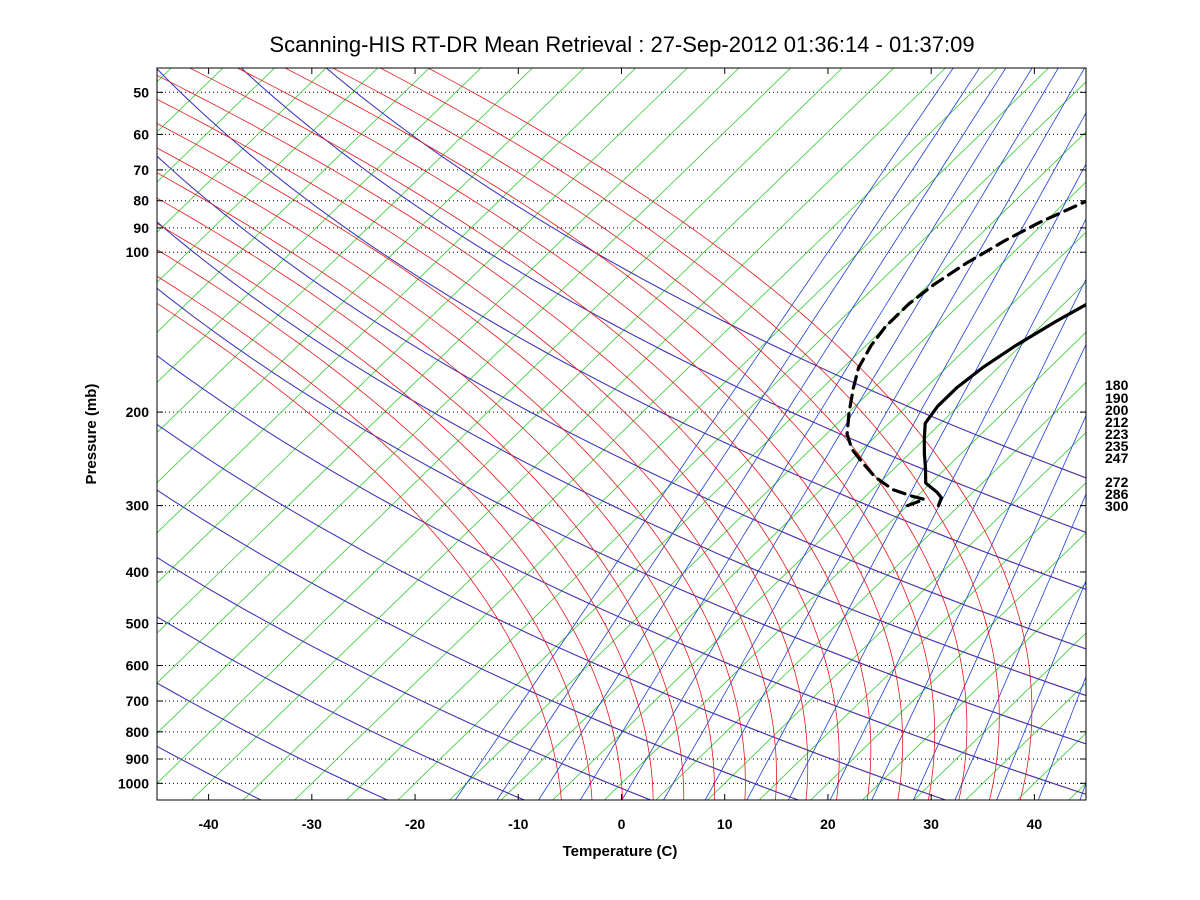 This screenshot has height=900, width=1200. What do you see at coordinates (1117, 410) in the screenshot?
I see `right-label-200: 200` at bounding box center [1117, 410].